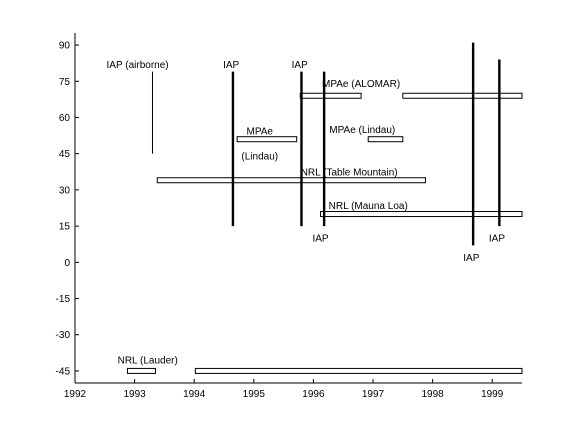  Describe the element at coordinates (65, 154) in the screenshot. I see `y-tick-label: 45` at that location.